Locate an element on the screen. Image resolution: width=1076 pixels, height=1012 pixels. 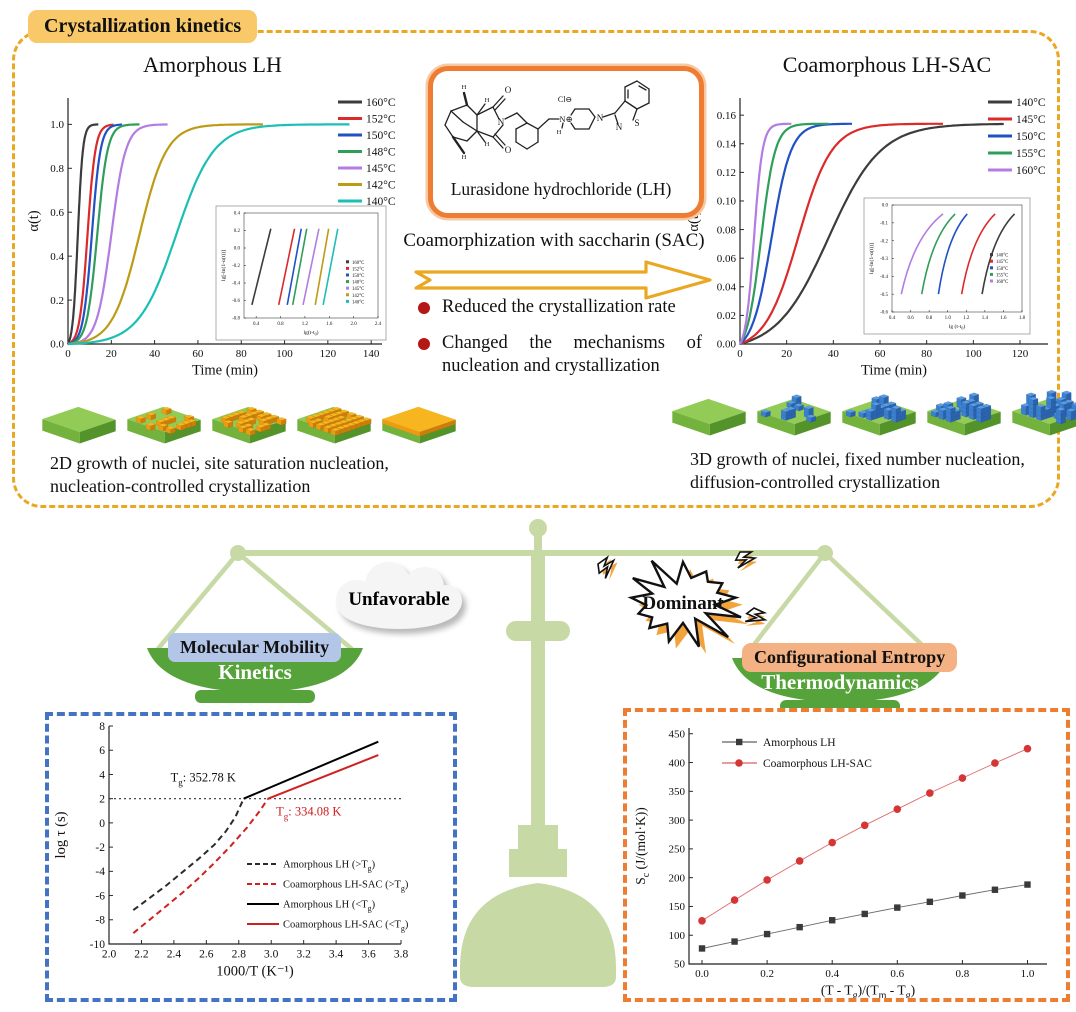
inset-line-152°C is located at coordinates (286, 267).